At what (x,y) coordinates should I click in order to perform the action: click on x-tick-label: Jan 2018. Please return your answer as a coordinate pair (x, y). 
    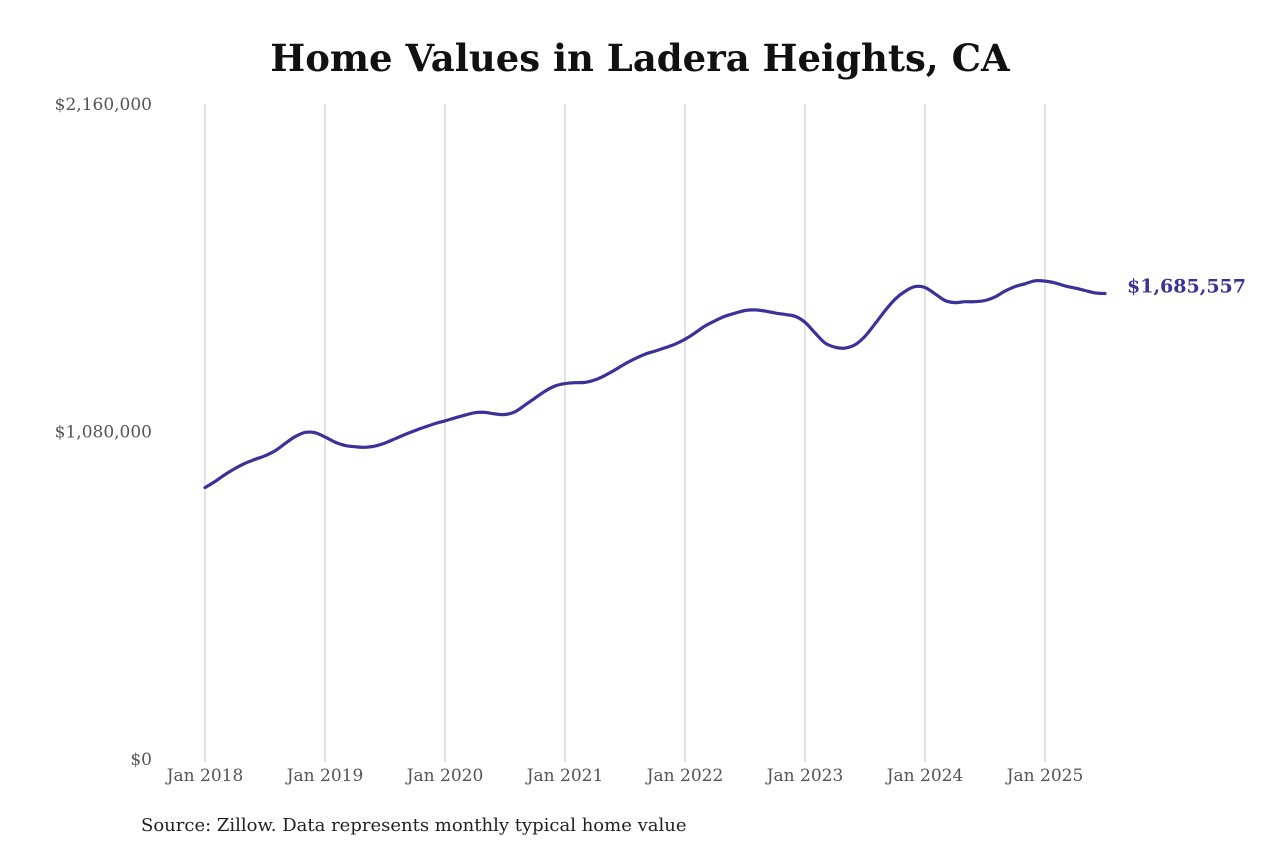
    Looking at the image, I should click on (204, 776).